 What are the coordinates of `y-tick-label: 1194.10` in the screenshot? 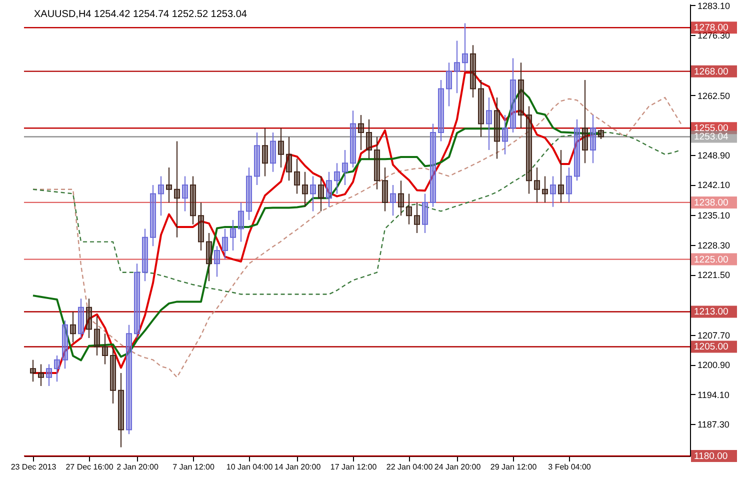 It's located at (714, 395).